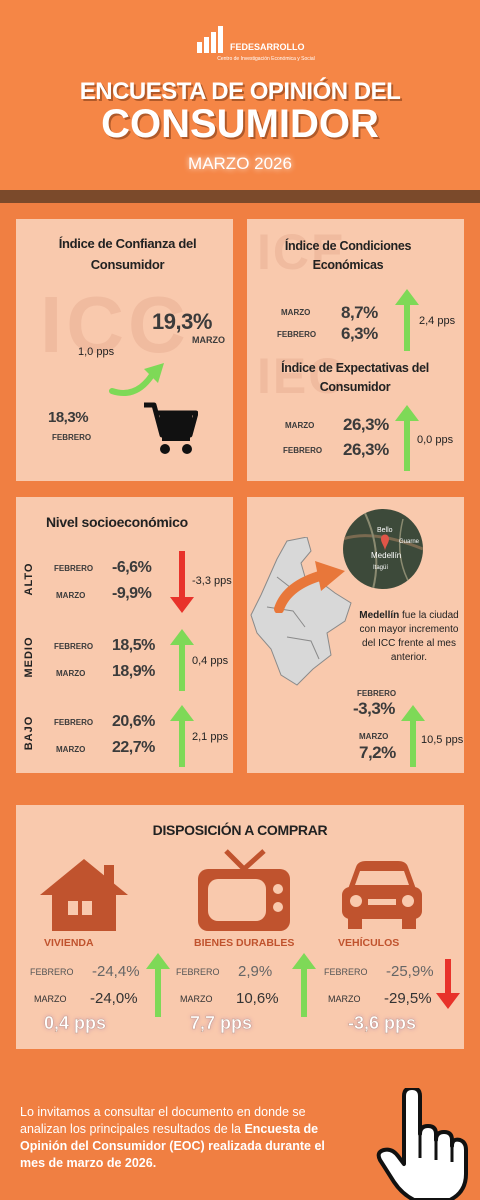 The image size is (480, 1200). Describe the element at coordinates (257, 998) in the screenshot. I see `purchase-mar-value: 10,6%` at that location.